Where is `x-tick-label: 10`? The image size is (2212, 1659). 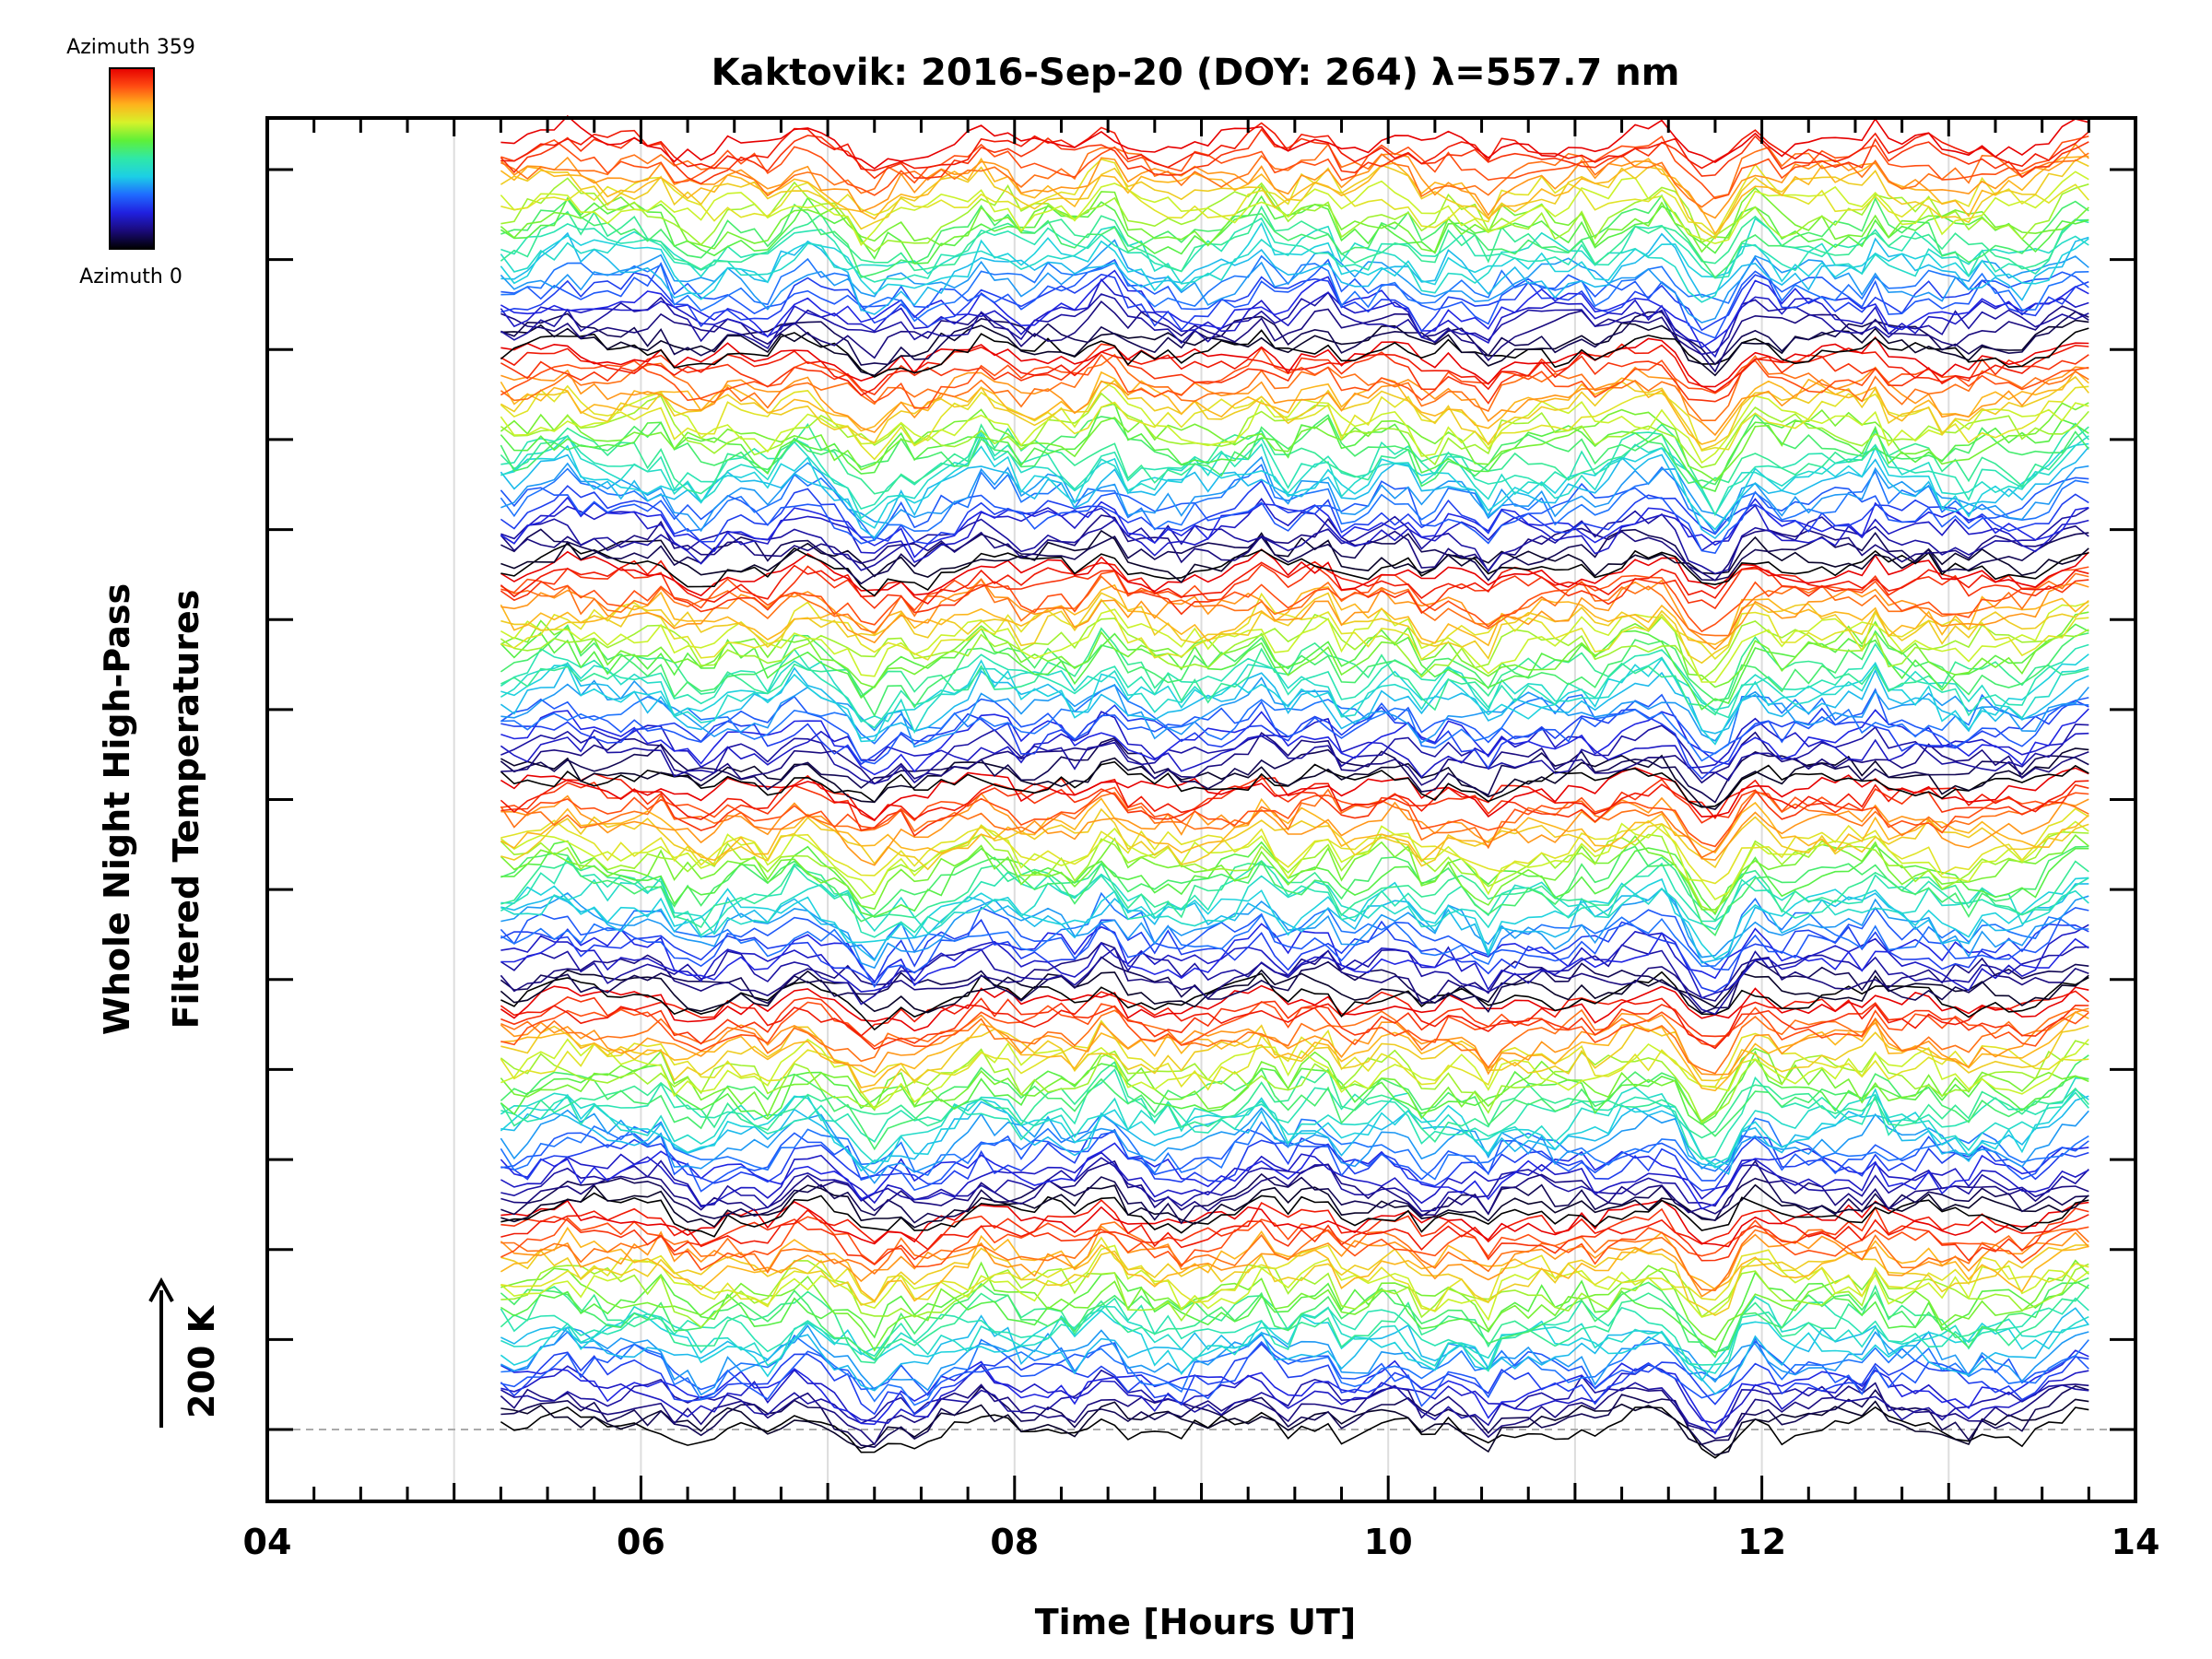 x-tick-label: 10 is located at coordinates (1388, 1542).